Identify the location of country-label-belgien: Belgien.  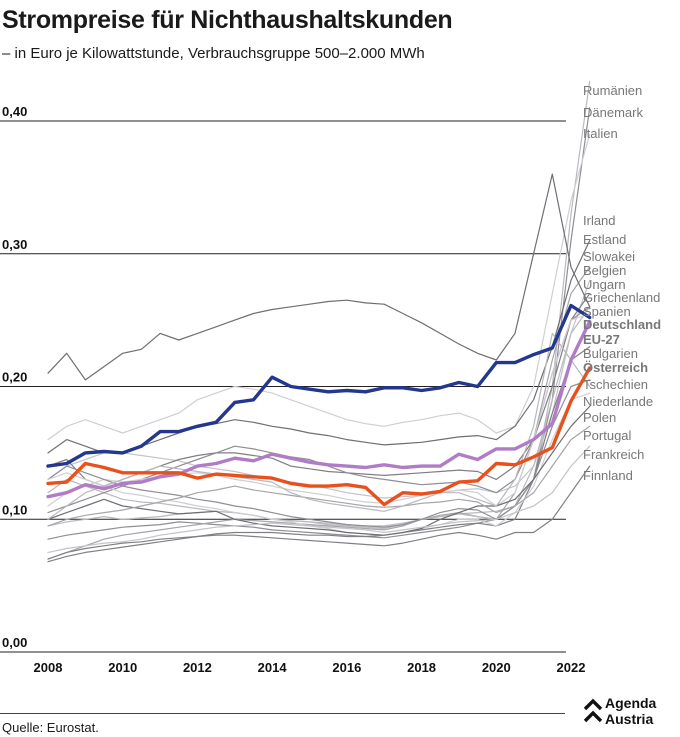
(604, 270).